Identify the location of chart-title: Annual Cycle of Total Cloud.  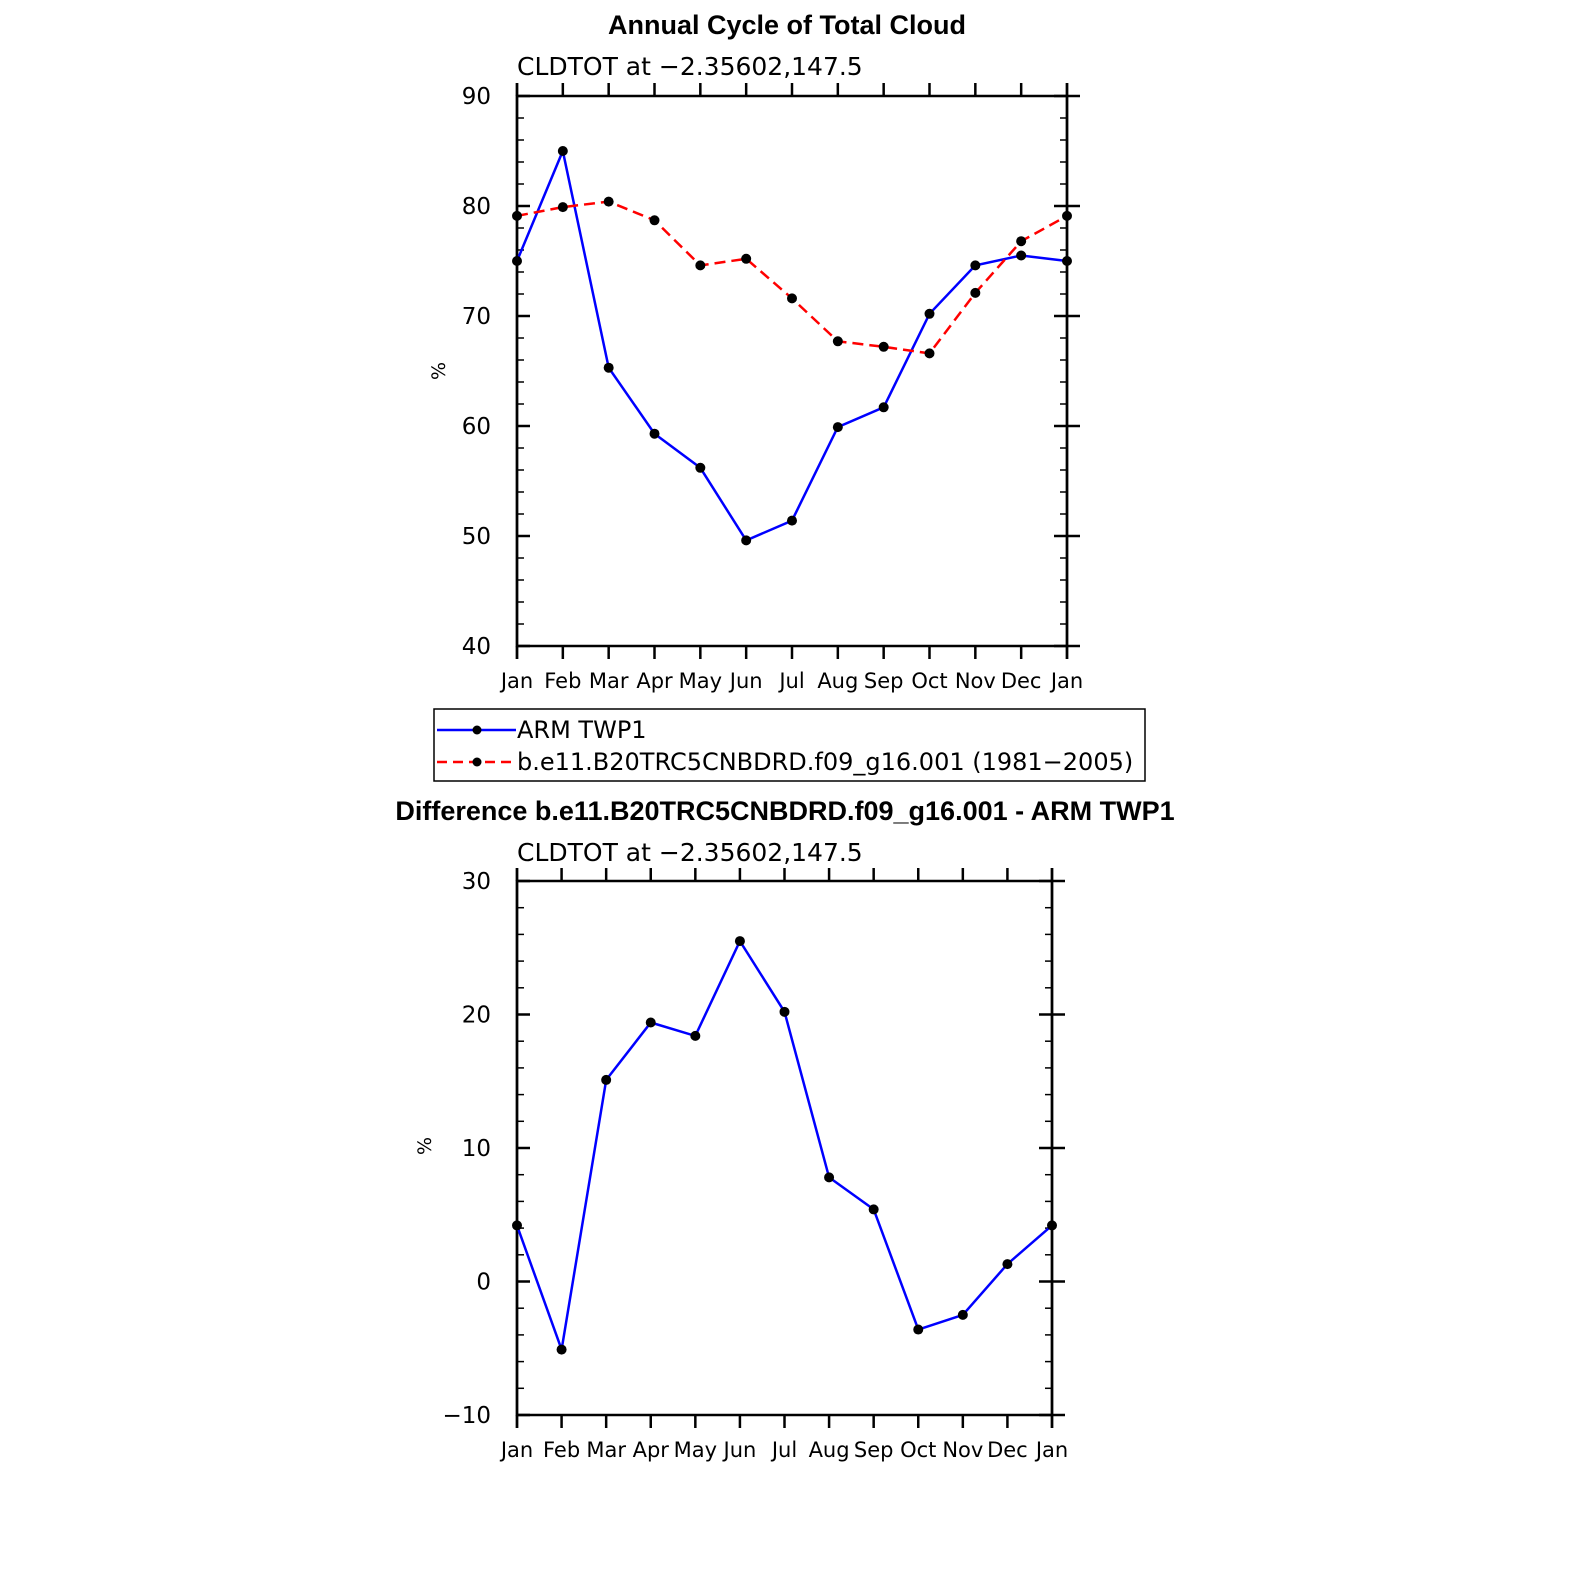
(787, 25).